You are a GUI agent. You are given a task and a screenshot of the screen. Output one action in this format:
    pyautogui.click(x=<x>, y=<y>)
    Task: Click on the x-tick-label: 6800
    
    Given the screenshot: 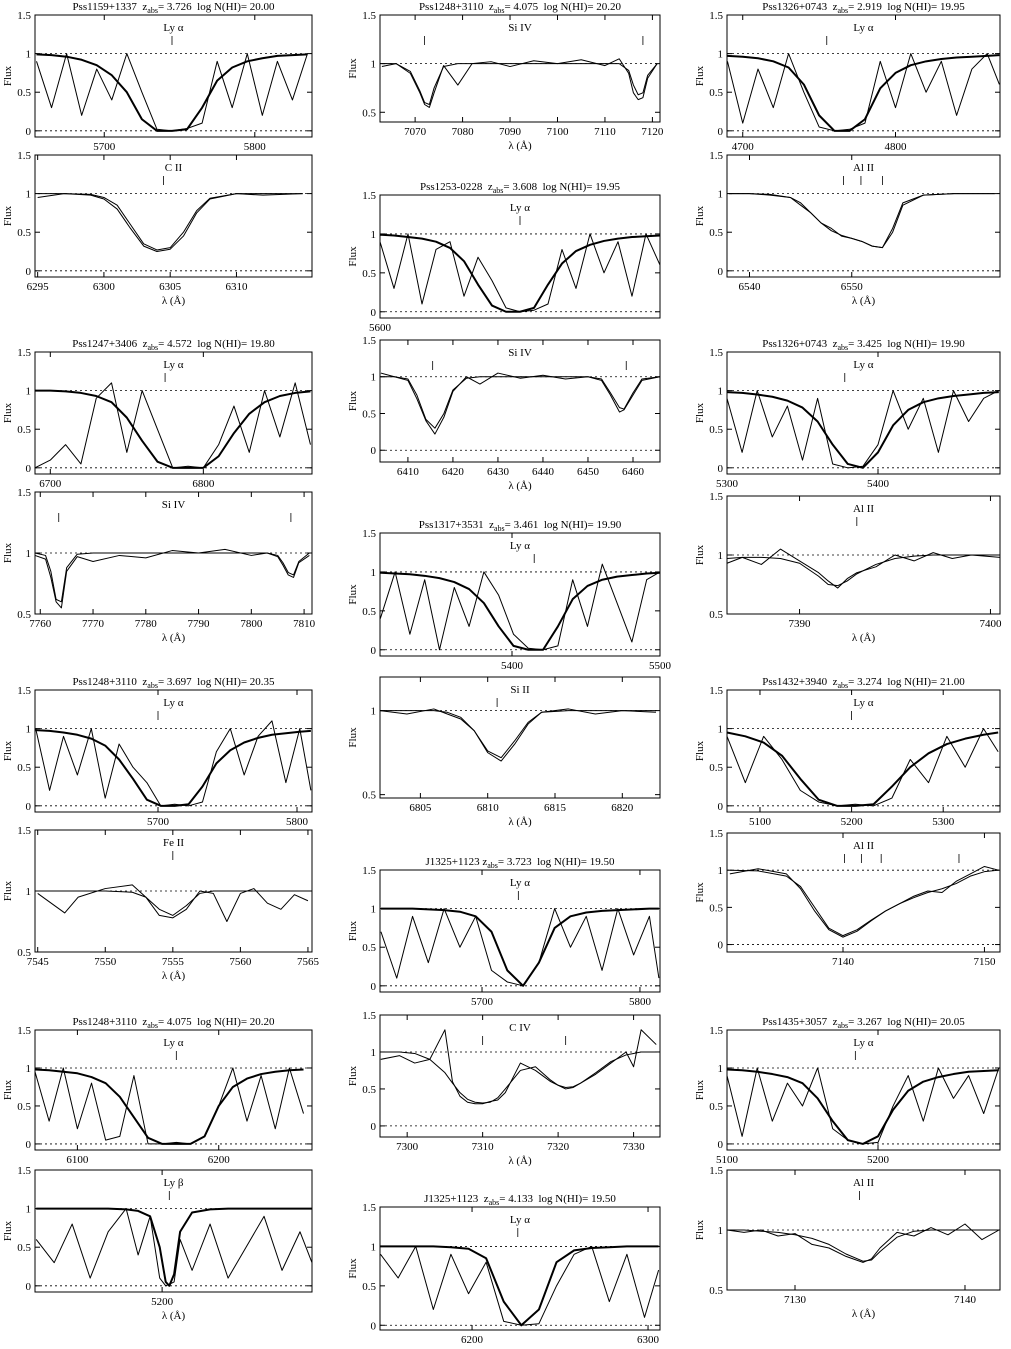 What is the action you would take?
    pyautogui.click(x=203, y=484)
    